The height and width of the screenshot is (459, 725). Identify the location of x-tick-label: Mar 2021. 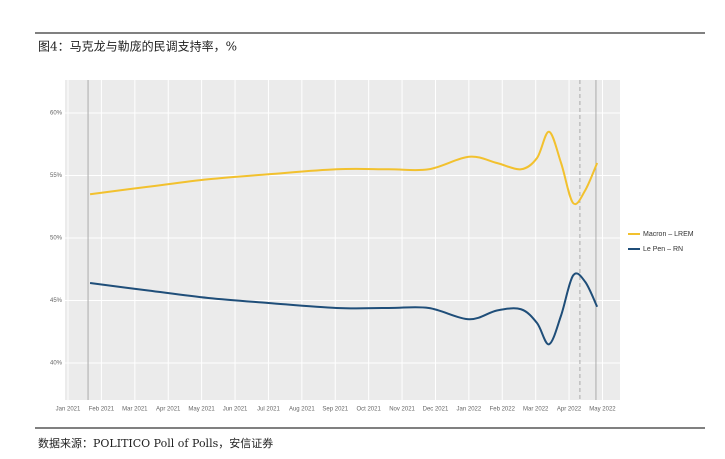
(135, 410).